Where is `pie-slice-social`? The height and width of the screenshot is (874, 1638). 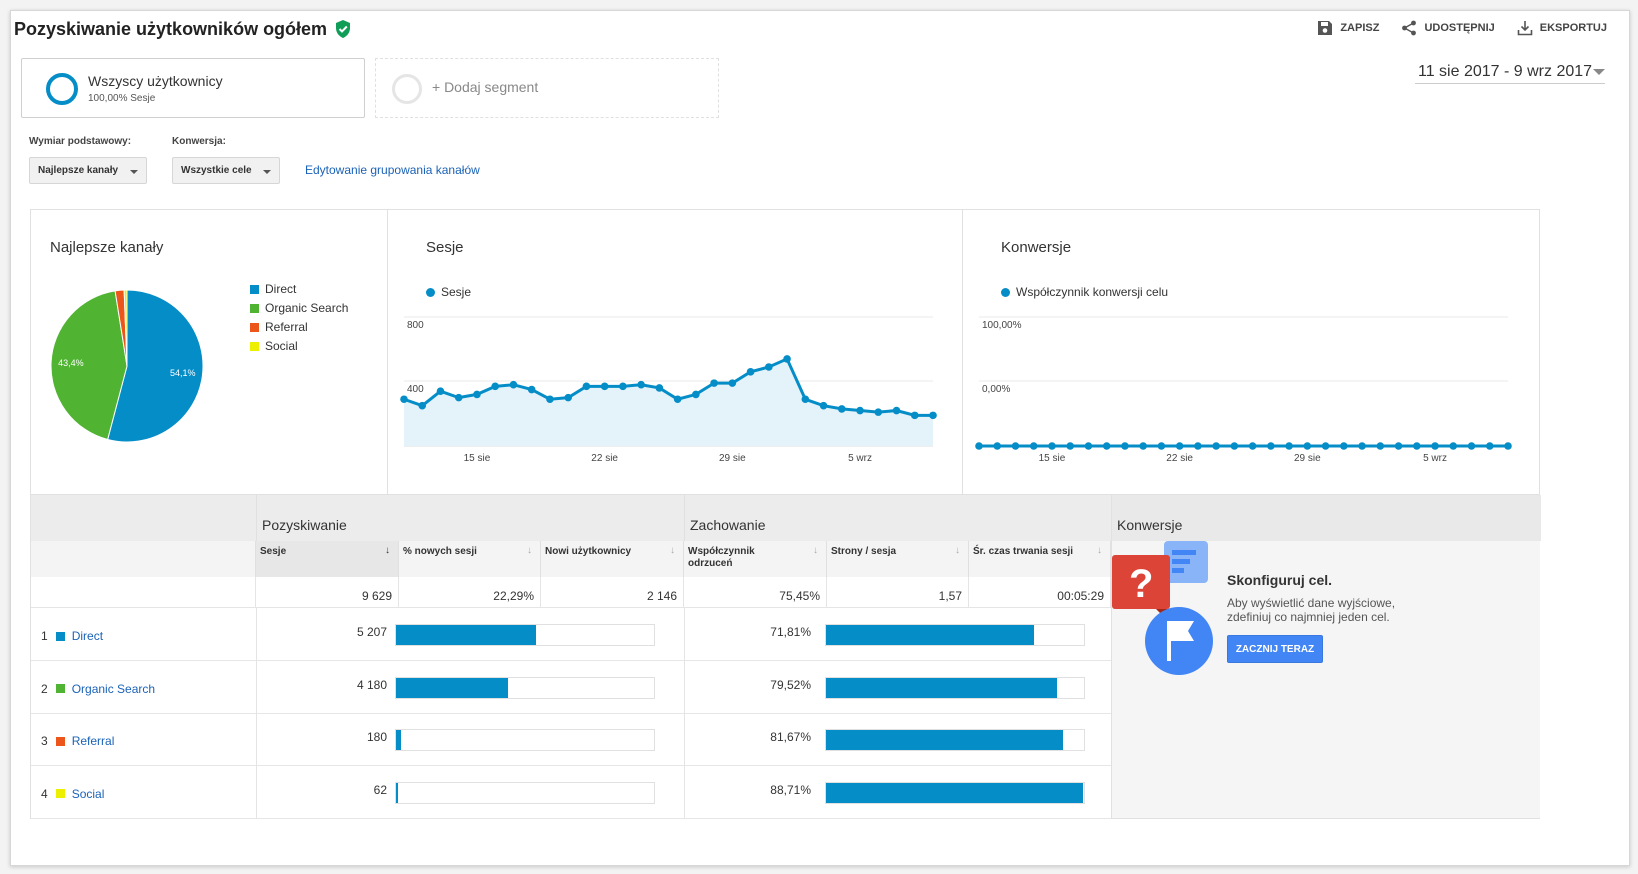 pie-slice-social is located at coordinates (125, 328).